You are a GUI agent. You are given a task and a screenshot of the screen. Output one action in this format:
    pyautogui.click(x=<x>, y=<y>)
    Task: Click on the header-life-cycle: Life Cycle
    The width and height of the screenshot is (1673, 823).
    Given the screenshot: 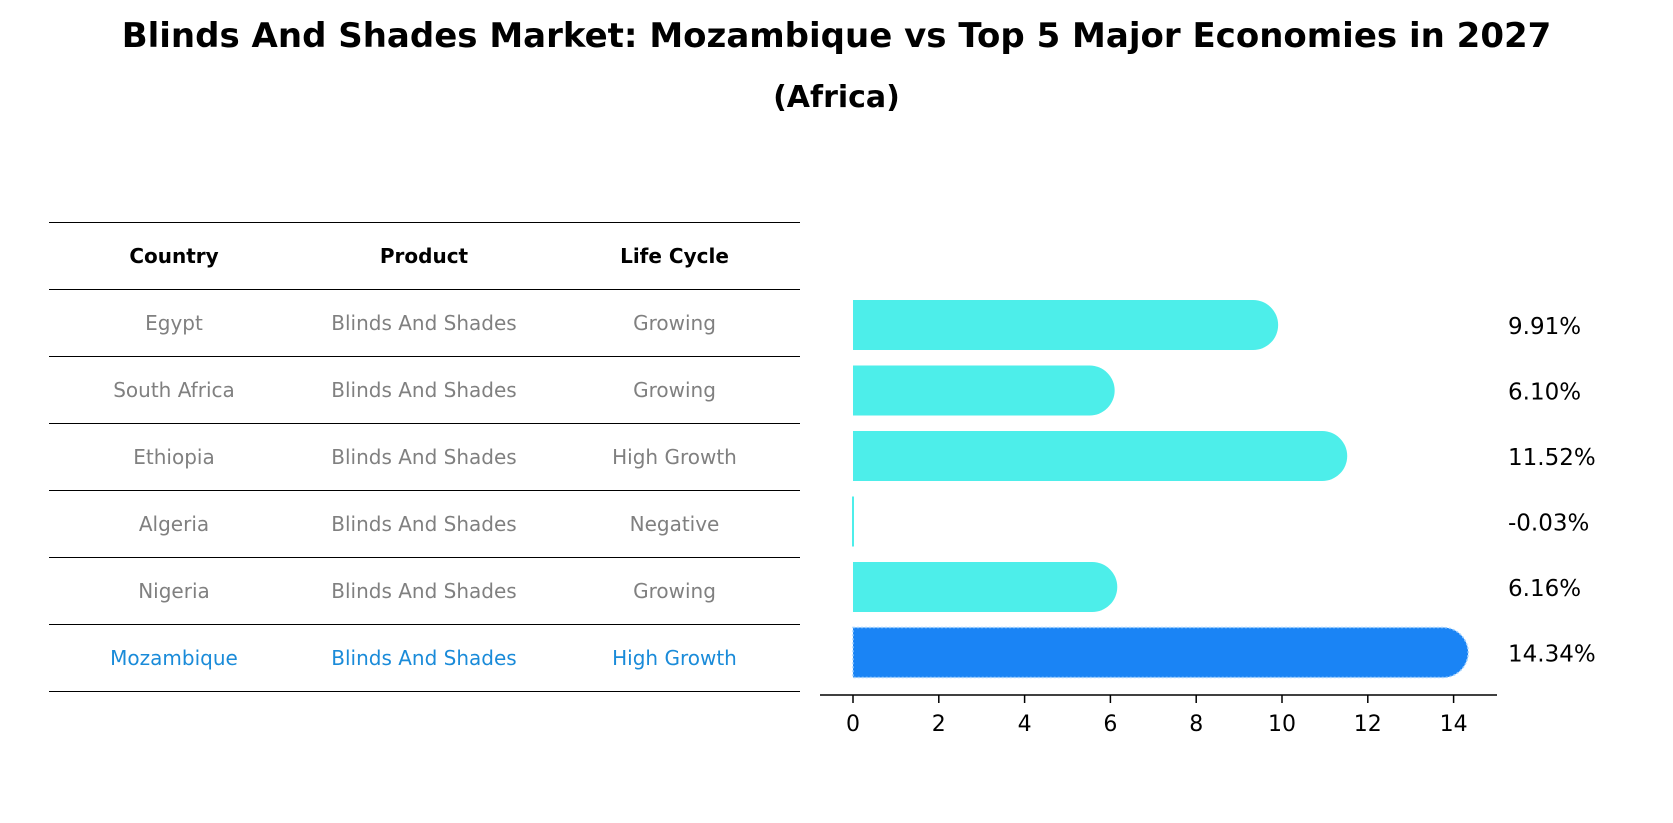 What is the action you would take?
    pyautogui.click(x=674, y=256)
    